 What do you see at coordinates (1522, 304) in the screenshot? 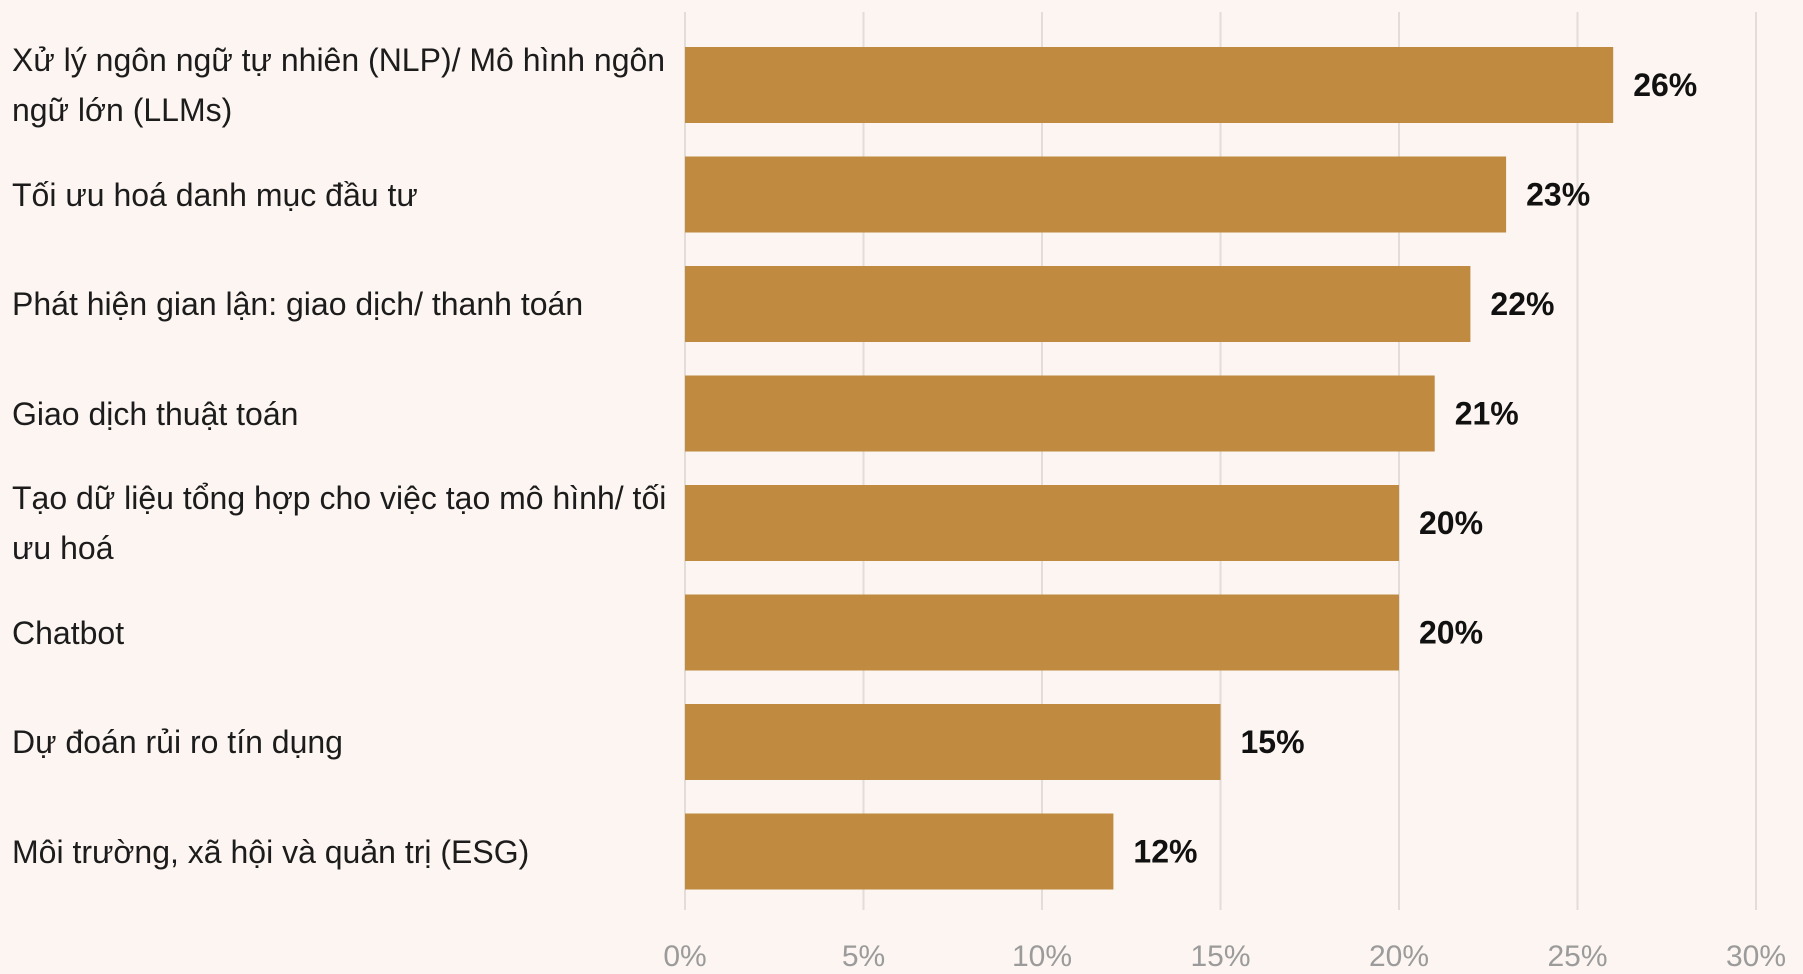
I see `bar-value-label: 22%` at bounding box center [1522, 304].